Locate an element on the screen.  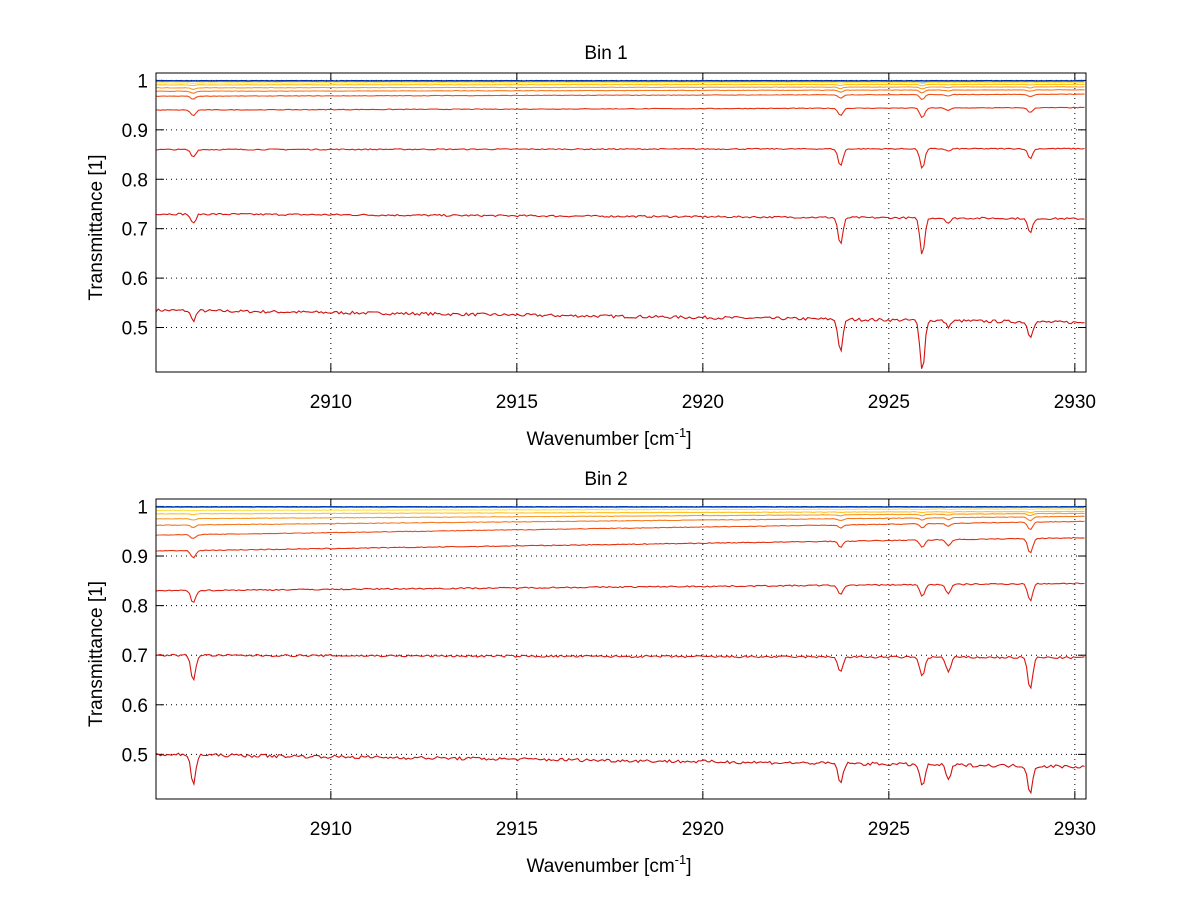
chart-title: Bin 1 is located at coordinates (605, 53).